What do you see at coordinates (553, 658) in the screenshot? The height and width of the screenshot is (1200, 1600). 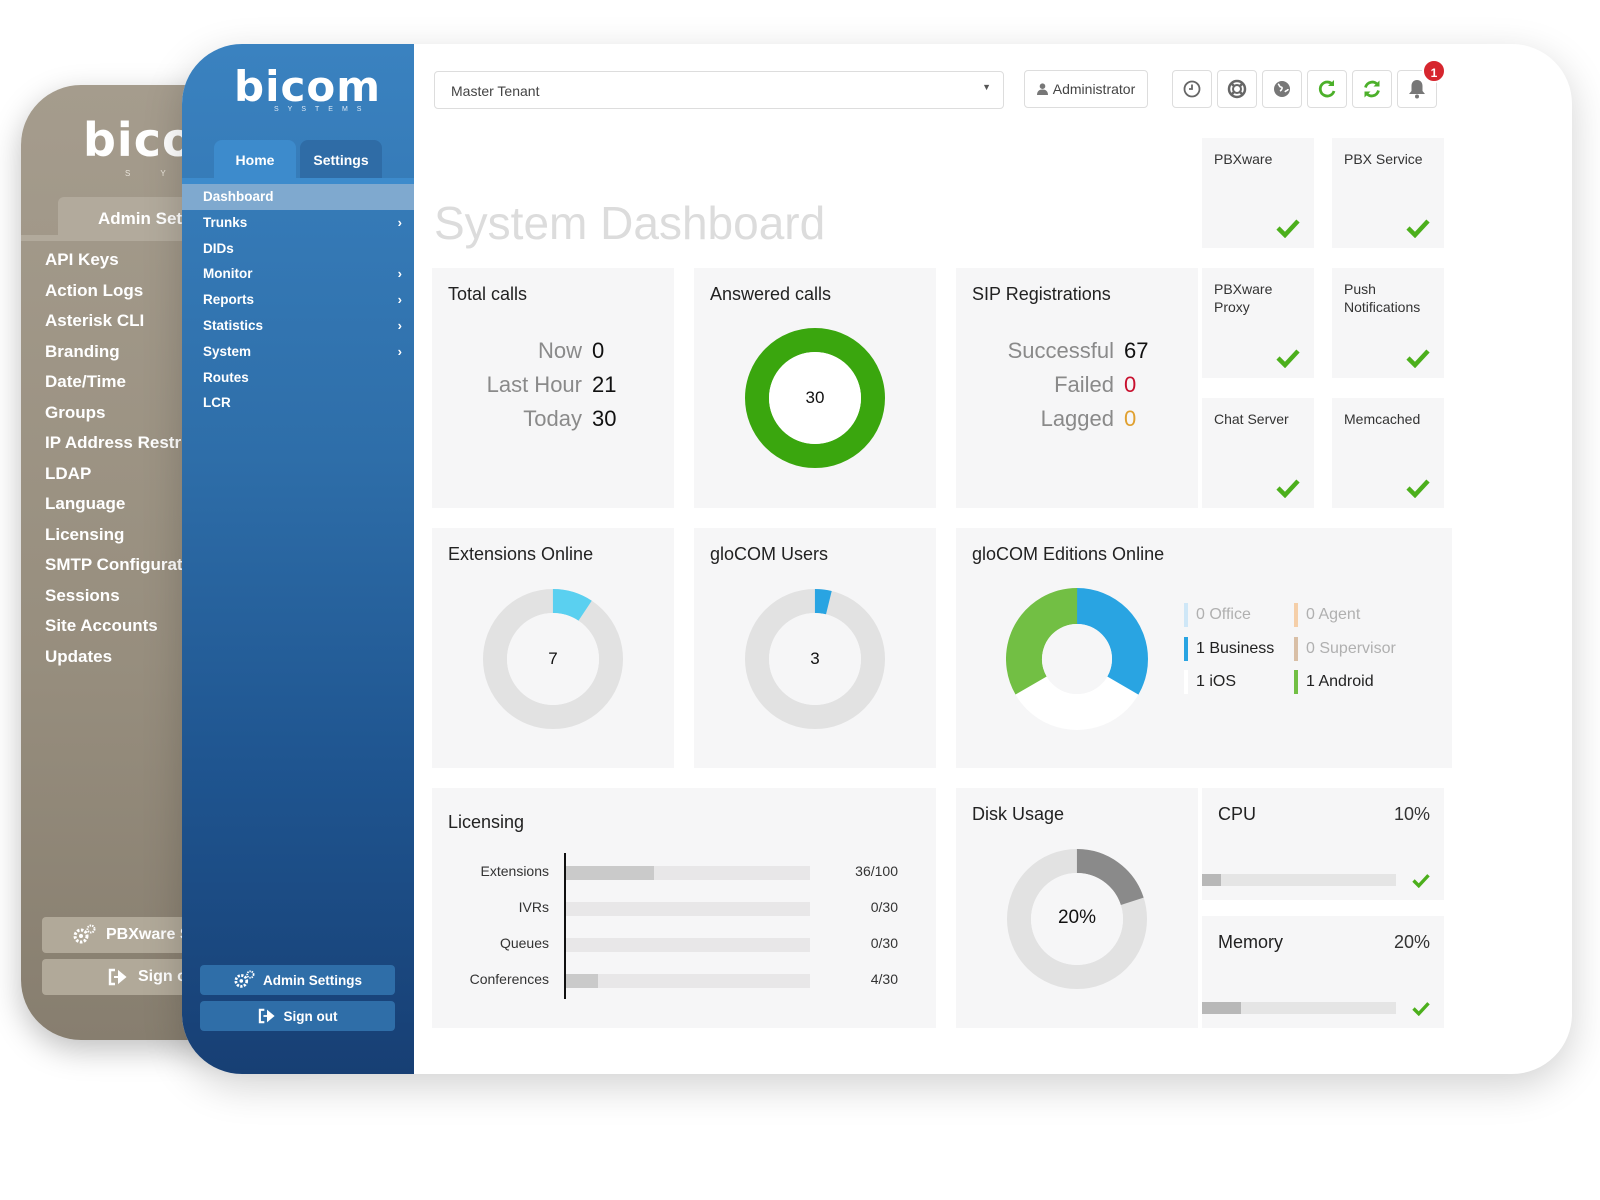 I see `donut-value: 7` at bounding box center [553, 658].